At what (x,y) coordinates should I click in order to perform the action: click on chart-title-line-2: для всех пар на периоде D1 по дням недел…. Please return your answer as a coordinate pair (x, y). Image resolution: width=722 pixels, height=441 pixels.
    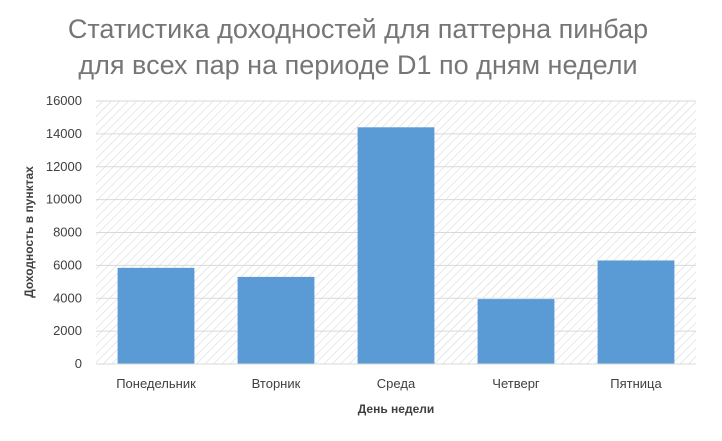
    Looking at the image, I should click on (357, 65).